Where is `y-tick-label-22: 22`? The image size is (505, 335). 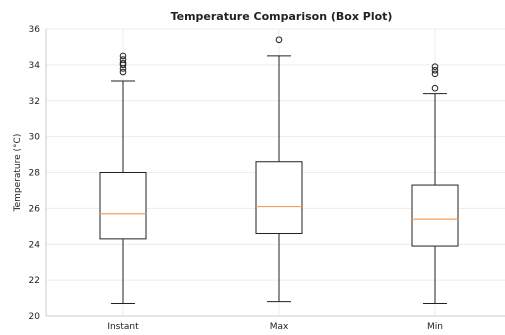
y-tick-label-22: 22 is located at coordinates (34, 281).